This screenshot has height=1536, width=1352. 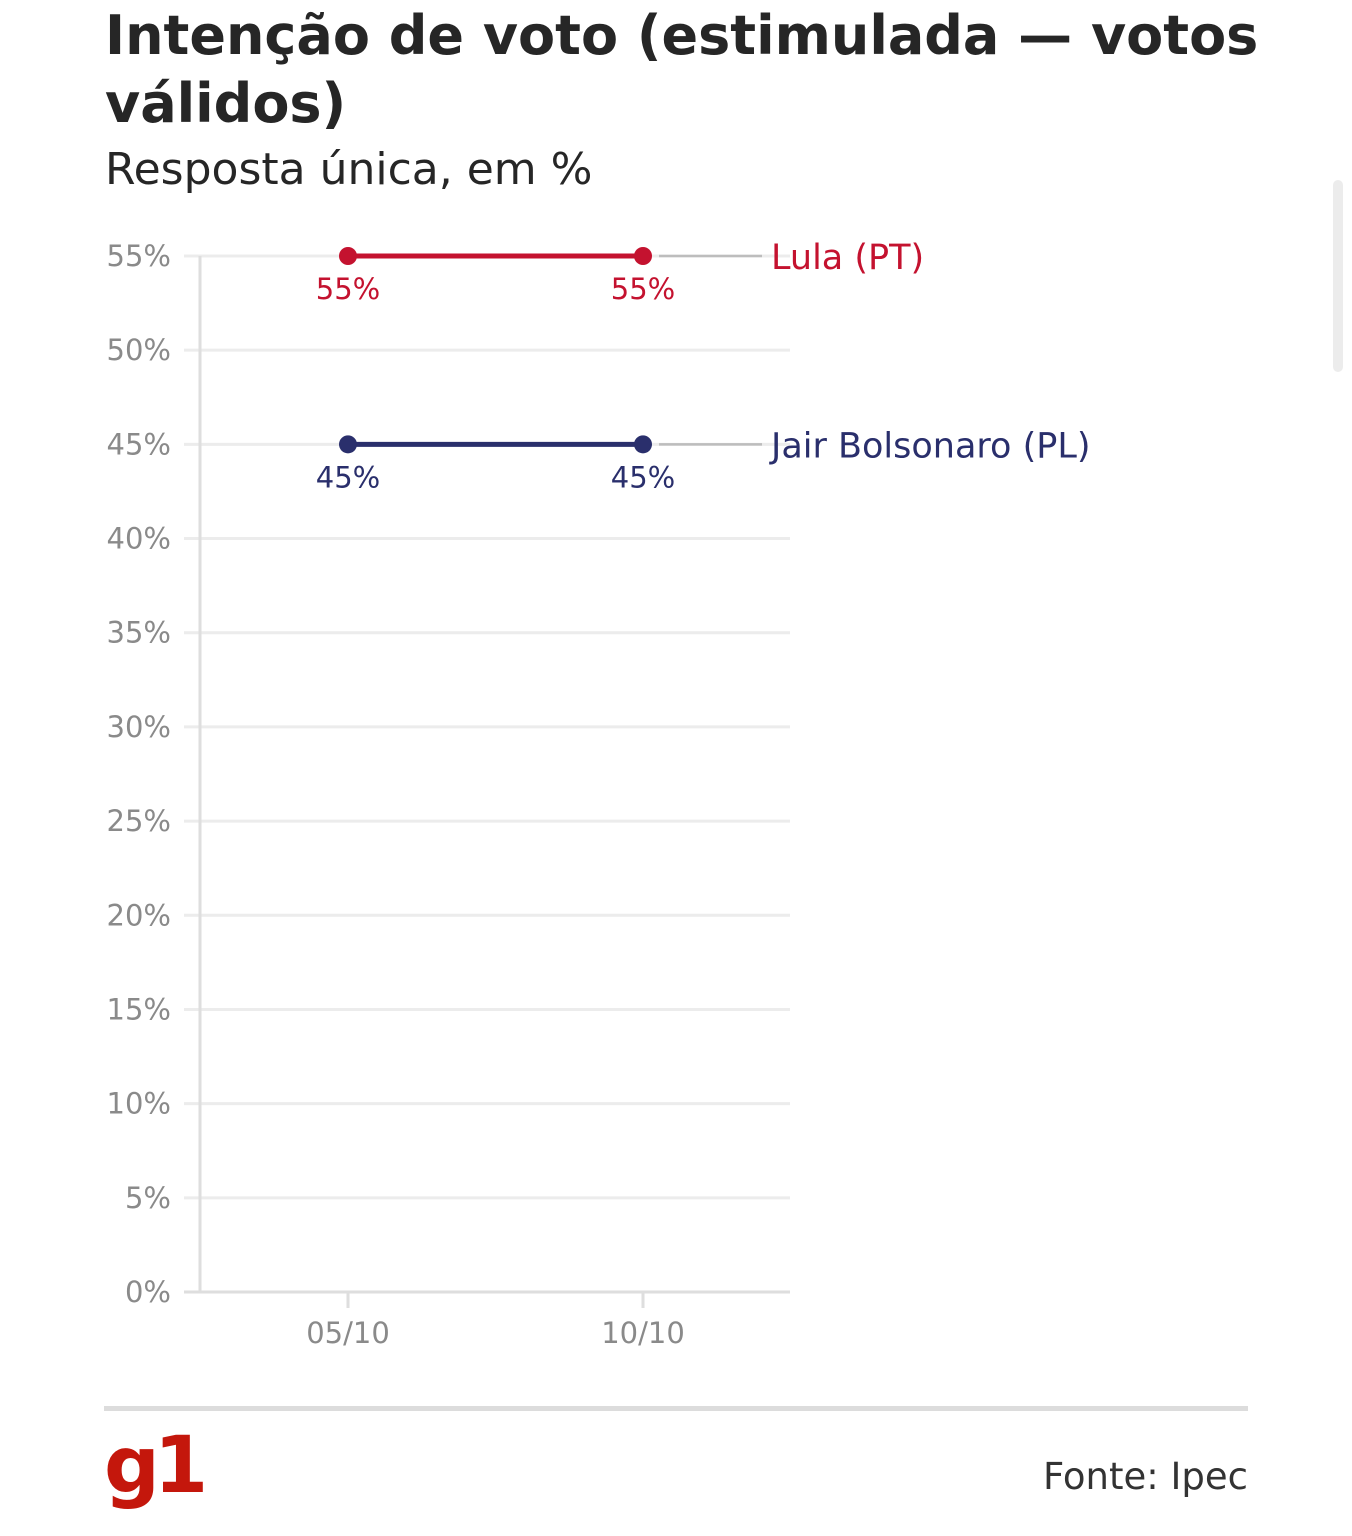 I want to click on series-0: 55% 55% Lula (PT), so click(x=620, y=272).